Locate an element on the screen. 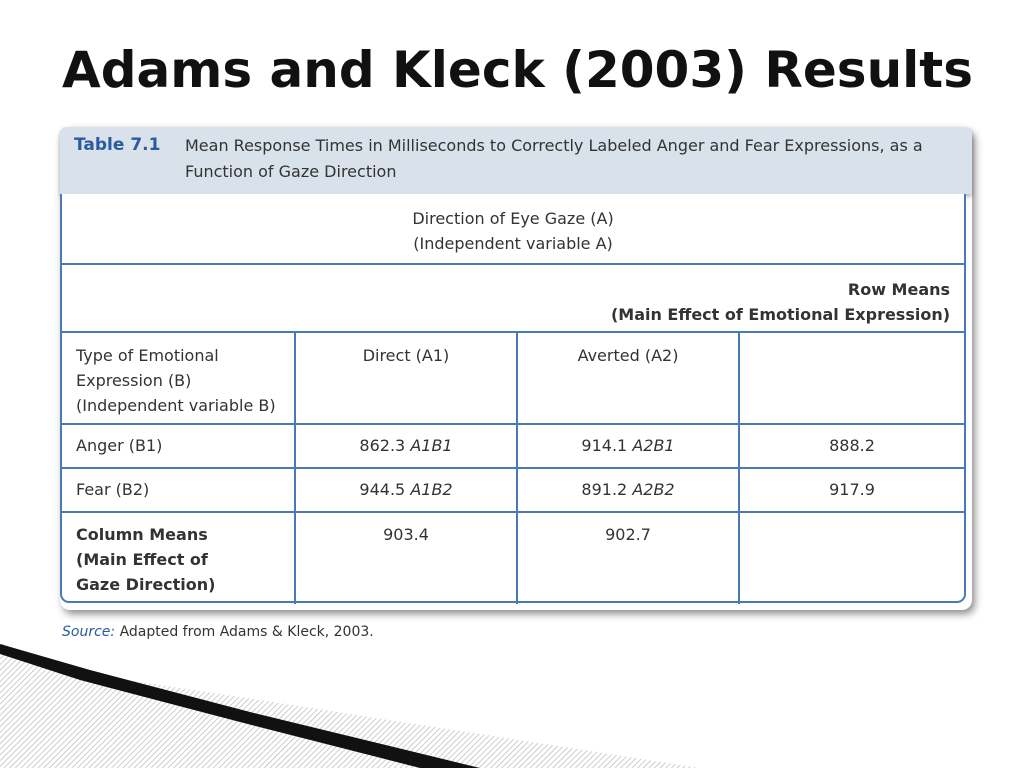 Image resolution: width=1024 pixels, height=768 pixels. table-row-anger: Anger (B1) 862.3 A1B1 914.1 A2B1 888.2 is located at coordinates (513, 446).